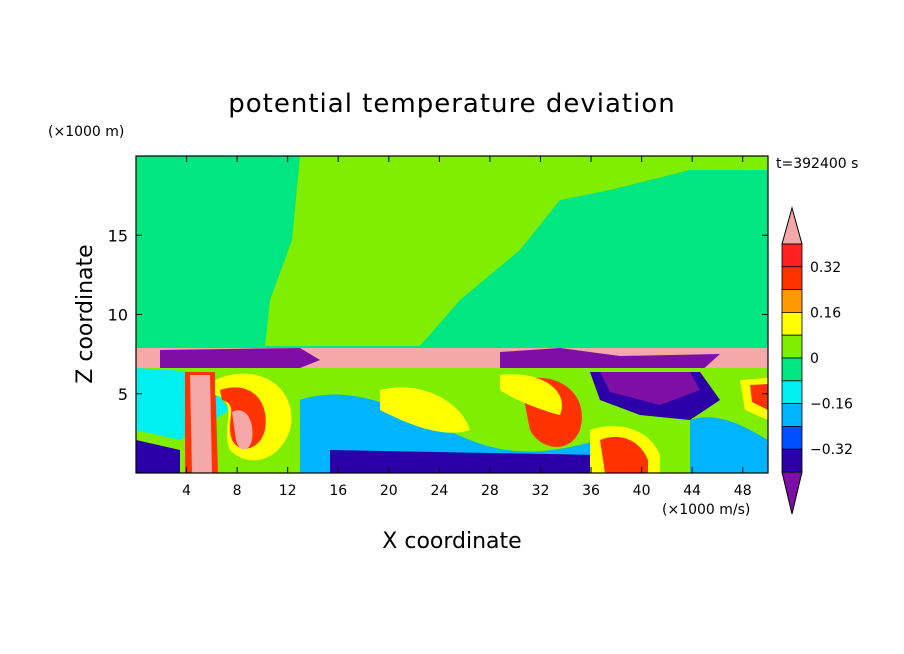 The width and height of the screenshot is (904, 654). What do you see at coordinates (831, 450) in the screenshot?
I see `colorbar-tick-label: −0.32` at bounding box center [831, 450].